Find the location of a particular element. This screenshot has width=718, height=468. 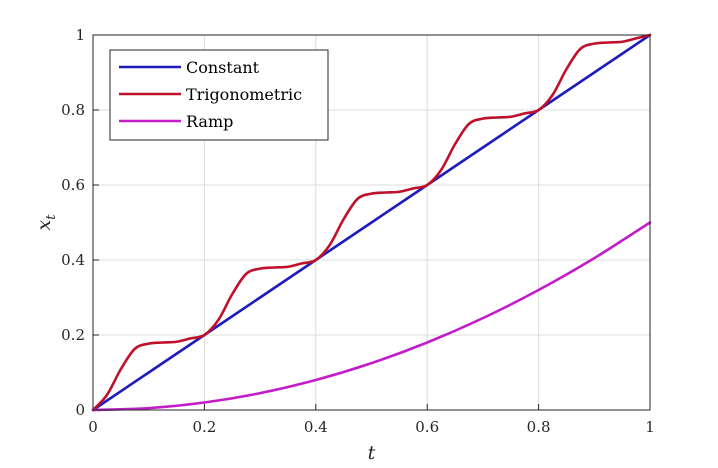

legend-label-trigonometric: Trigonometric is located at coordinates (244, 94).